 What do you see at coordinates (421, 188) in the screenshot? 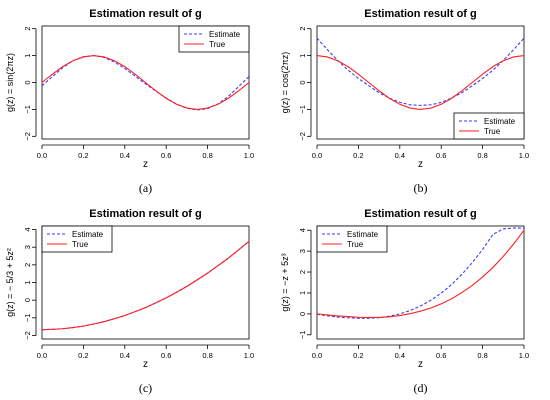
I see `panel-caption: (b)` at bounding box center [421, 188].